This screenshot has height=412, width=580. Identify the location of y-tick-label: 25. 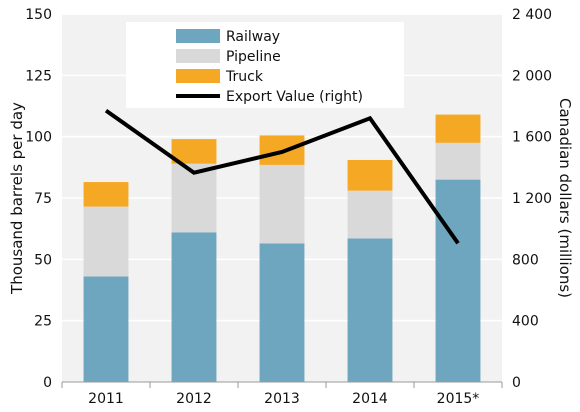
(43, 322).